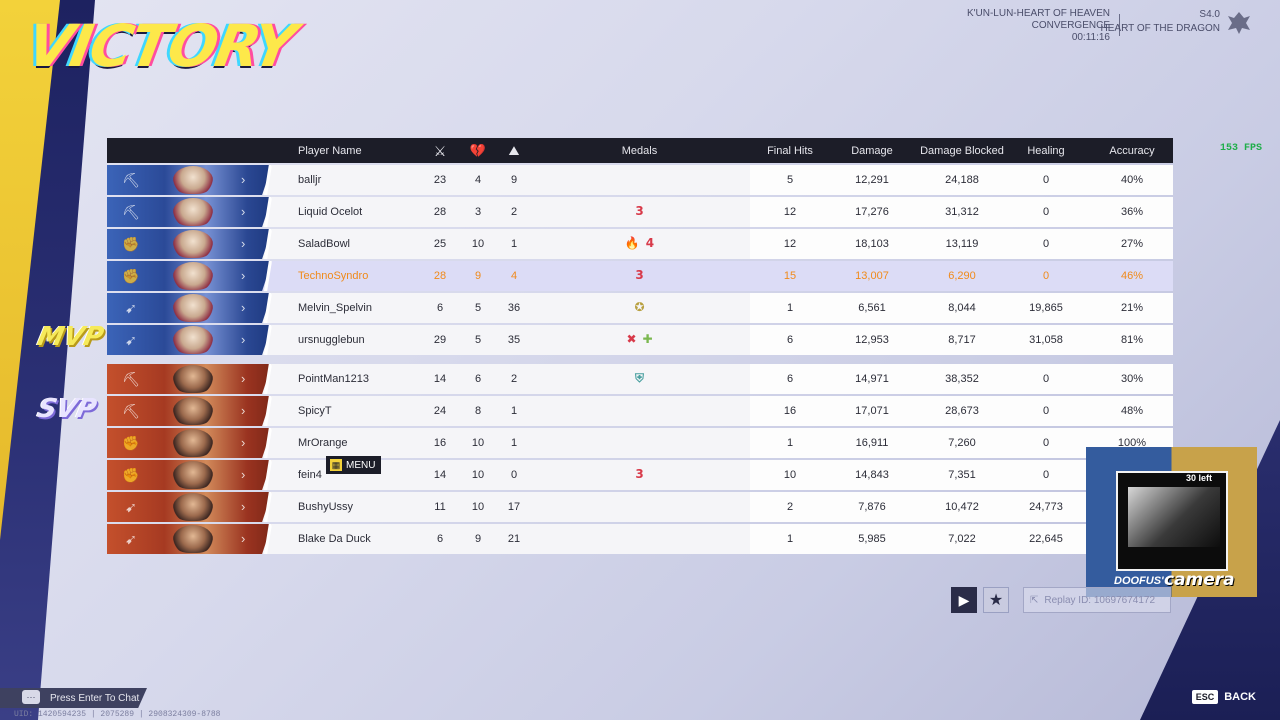 This screenshot has width=1280, height=720. What do you see at coordinates (514, 475) in the screenshot?
I see `assists-value: 0` at bounding box center [514, 475].